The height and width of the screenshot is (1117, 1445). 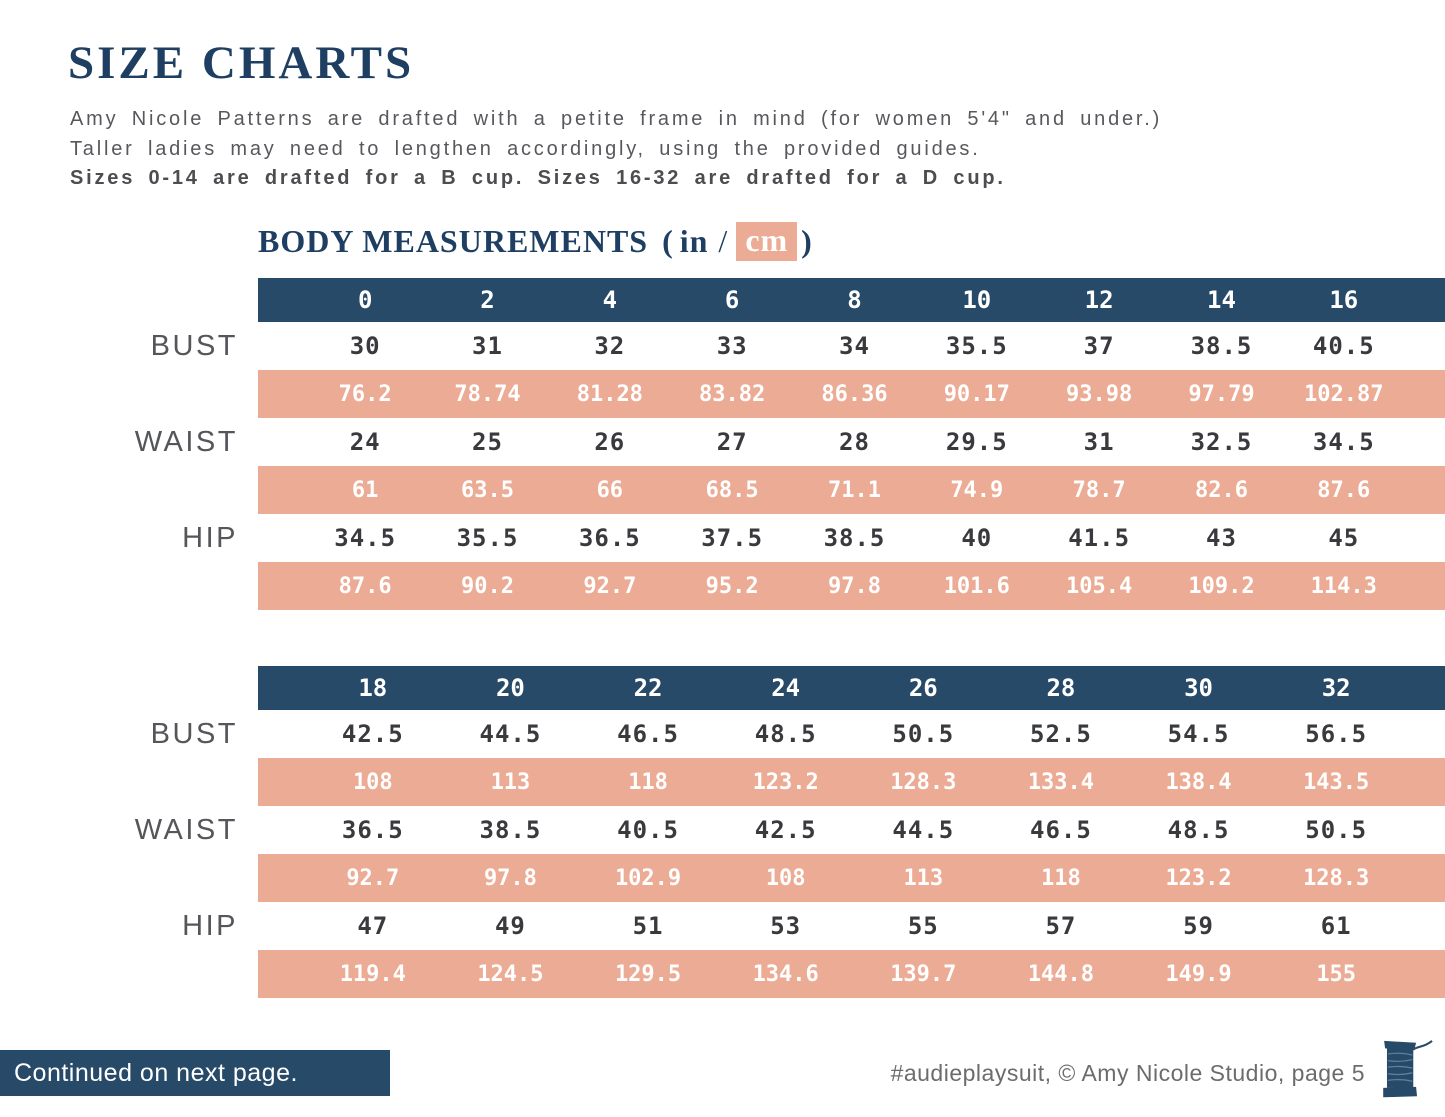 I want to click on bust-cm-value: 86.36, so click(x=854, y=394).